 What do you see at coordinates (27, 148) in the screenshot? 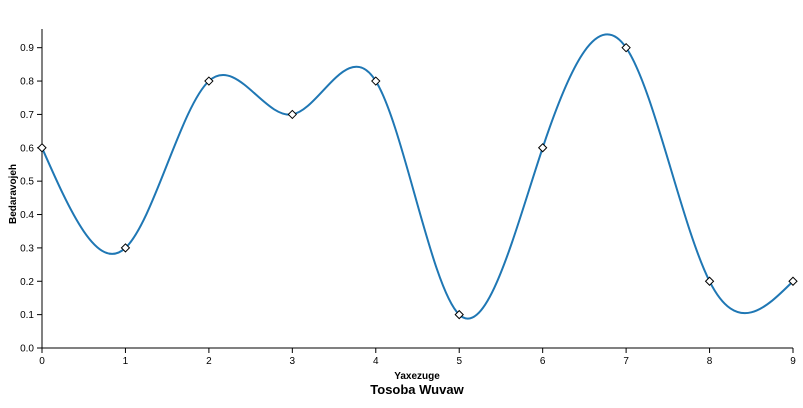
I see `y-tick-label: 0.6` at bounding box center [27, 148].